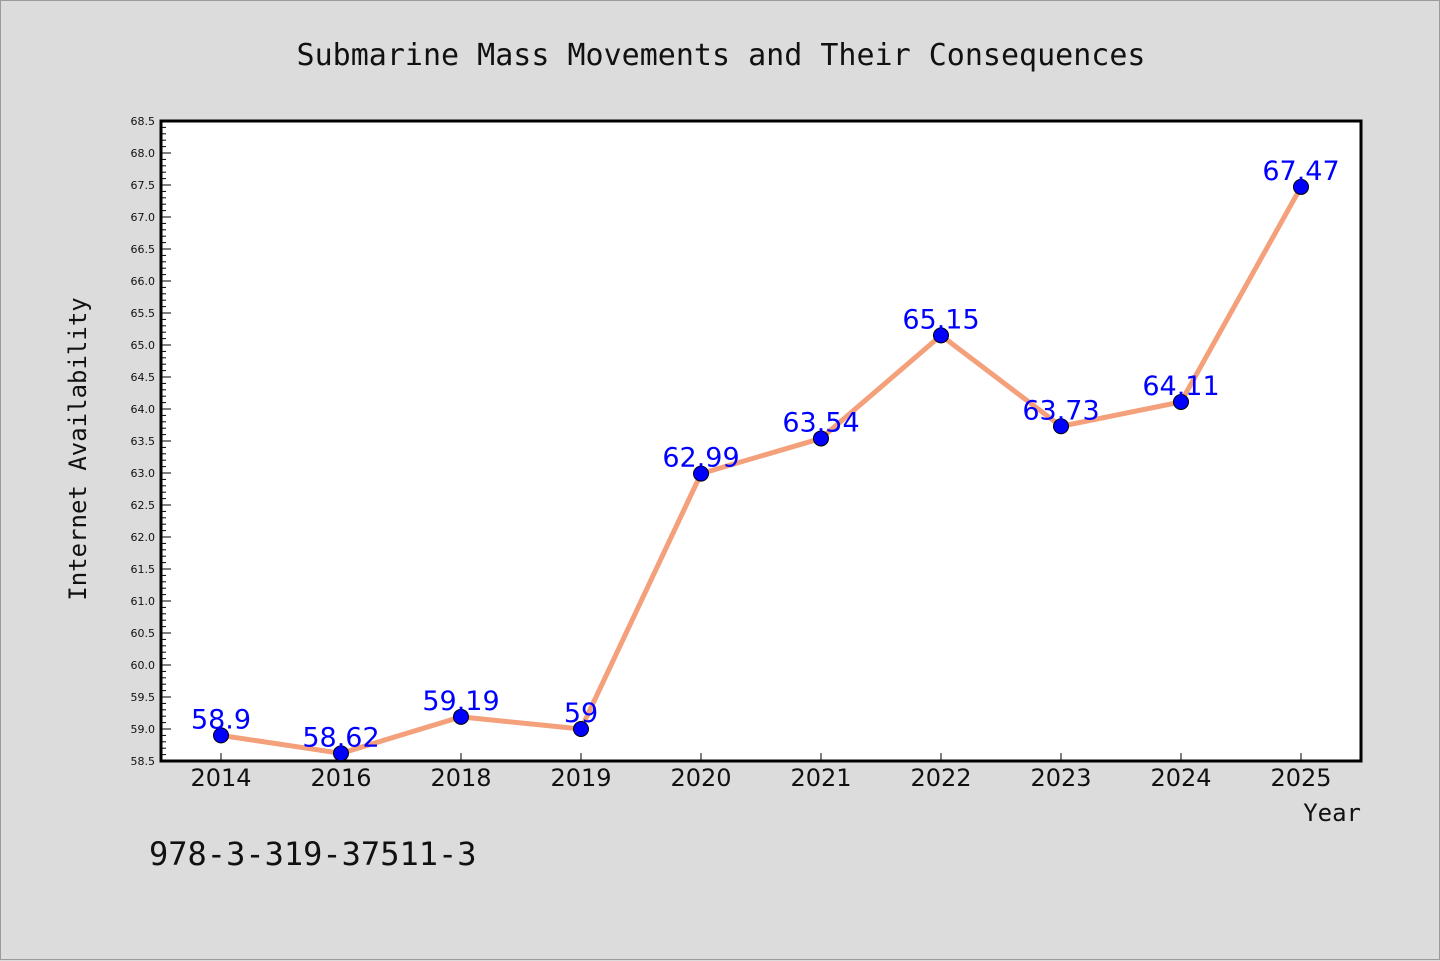 This screenshot has width=1440, height=961. What do you see at coordinates (313, 854) in the screenshot?
I see `footer-code: 978-3-319-37511-3` at bounding box center [313, 854].